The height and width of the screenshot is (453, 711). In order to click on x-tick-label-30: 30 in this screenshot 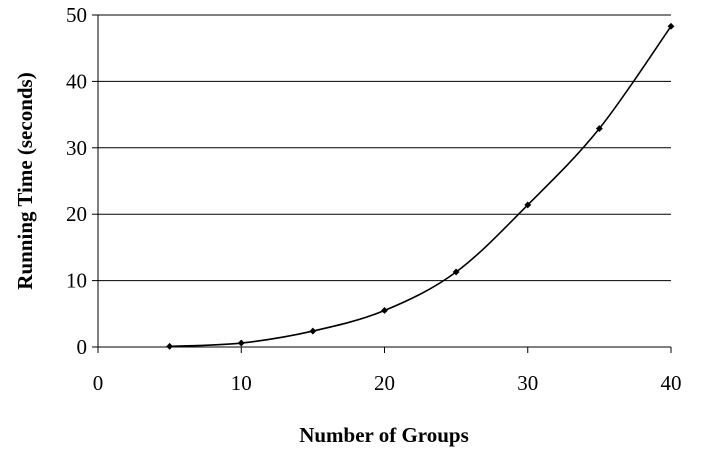, I will do `click(527, 383)`.